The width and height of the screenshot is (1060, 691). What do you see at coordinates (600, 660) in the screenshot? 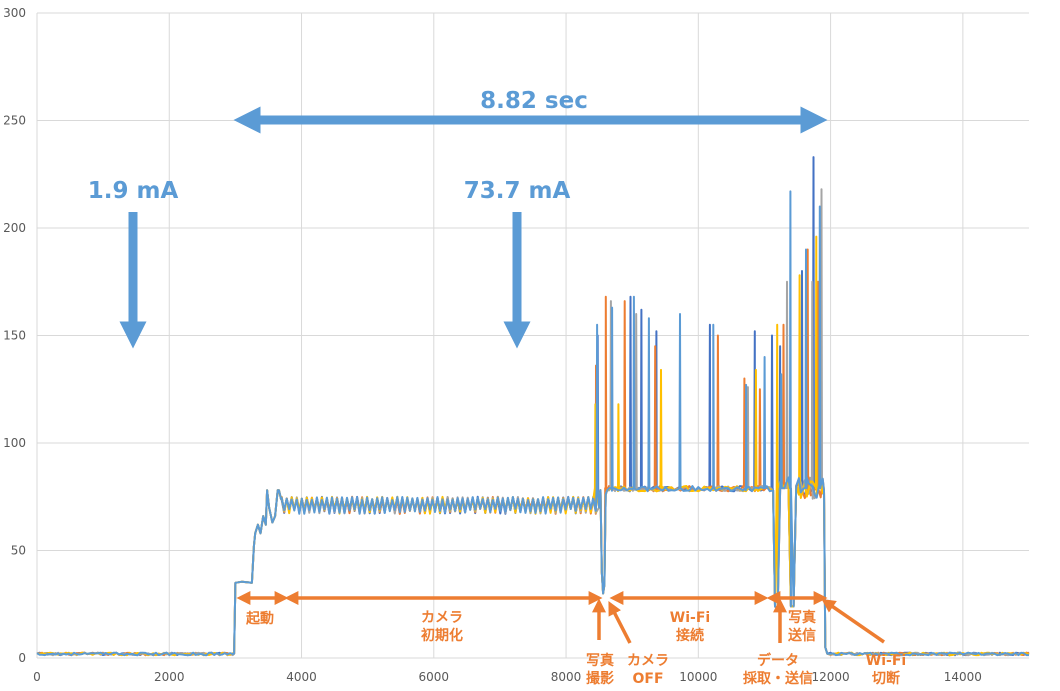
I see `phase-label-photo-capture-1: 写真` at bounding box center [600, 660].